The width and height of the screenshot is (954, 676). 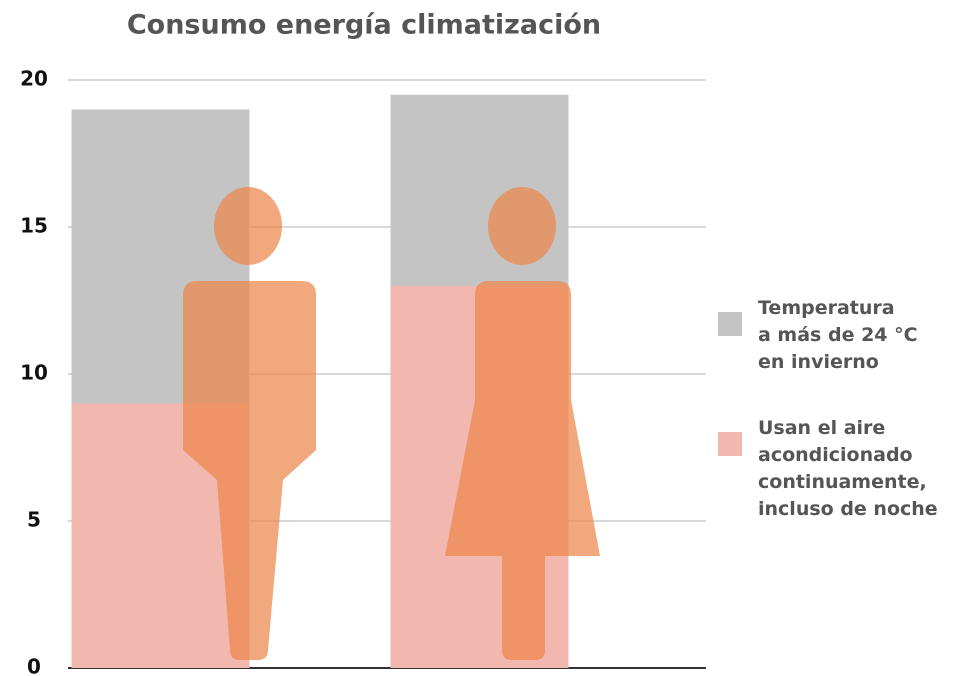 I want to click on man-body, so click(x=249, y=470).